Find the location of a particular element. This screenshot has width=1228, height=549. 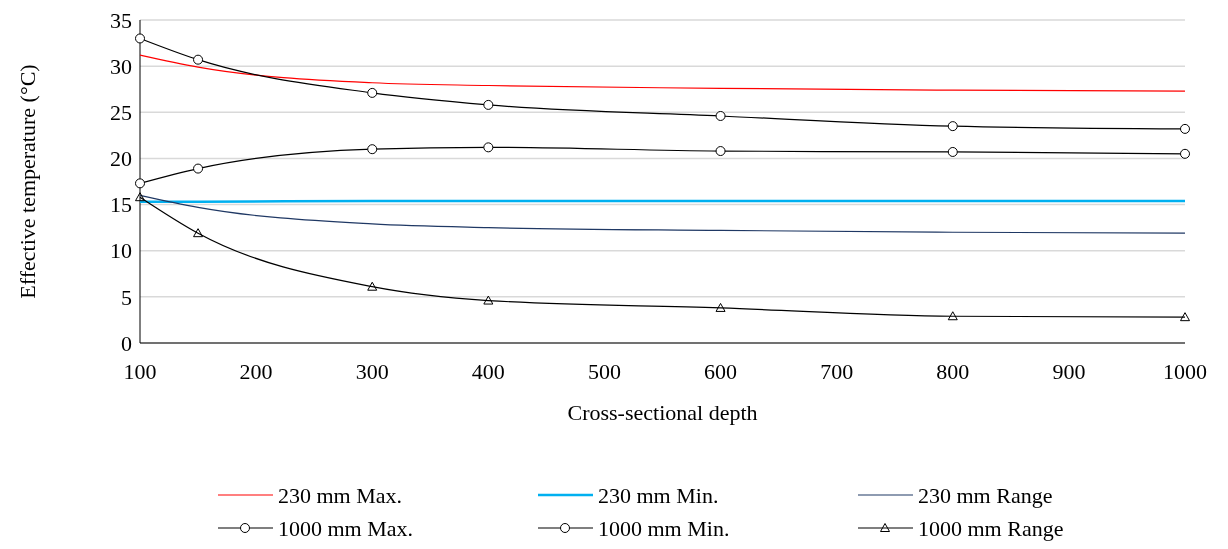

legend-label: 1000 mm Max. is located at coordinates (346, 528).